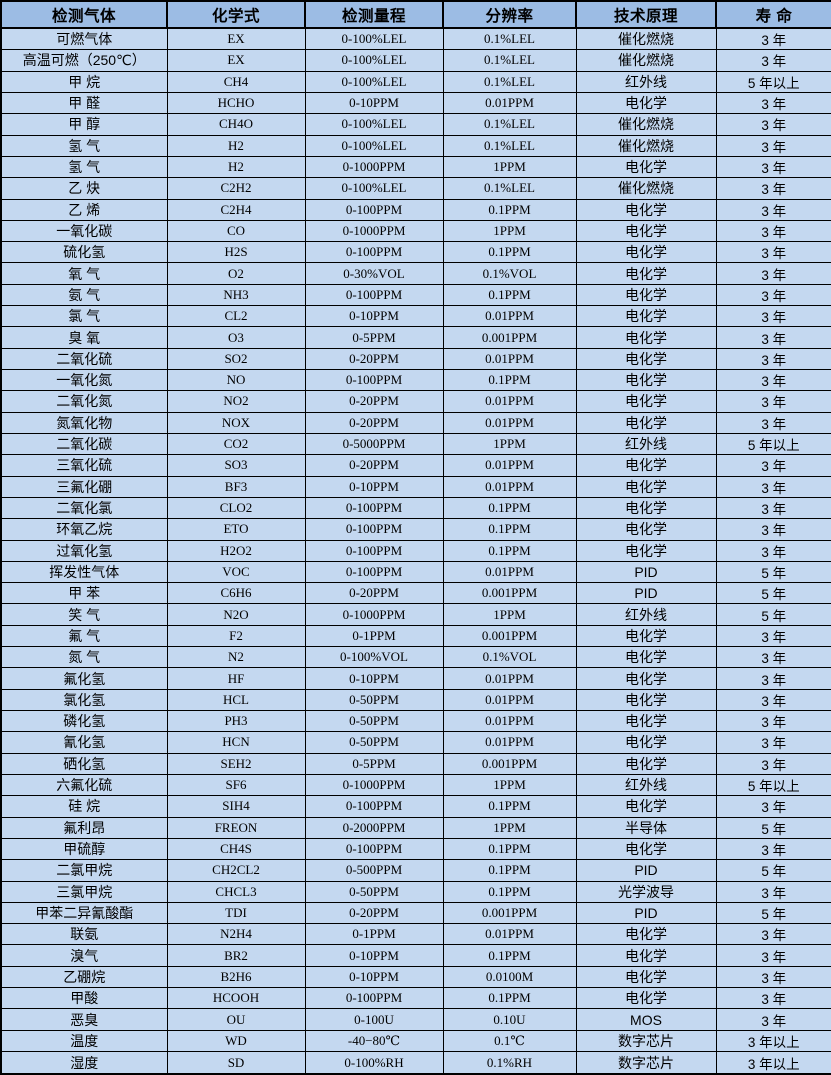 This screenshot has width=831, height=1075. Describe the element at coordinates (415, 252) in the screenshot. I see `table-row: 硫化氢 H2S 0-100PPM 0.1PPM 电化学 3 年` at that location.